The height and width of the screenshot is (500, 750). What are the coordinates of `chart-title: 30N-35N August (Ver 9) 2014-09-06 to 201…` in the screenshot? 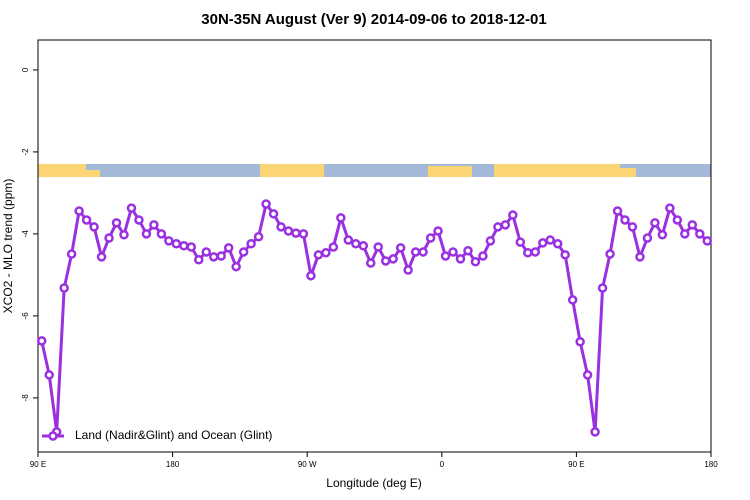 It's located at (373, 19).